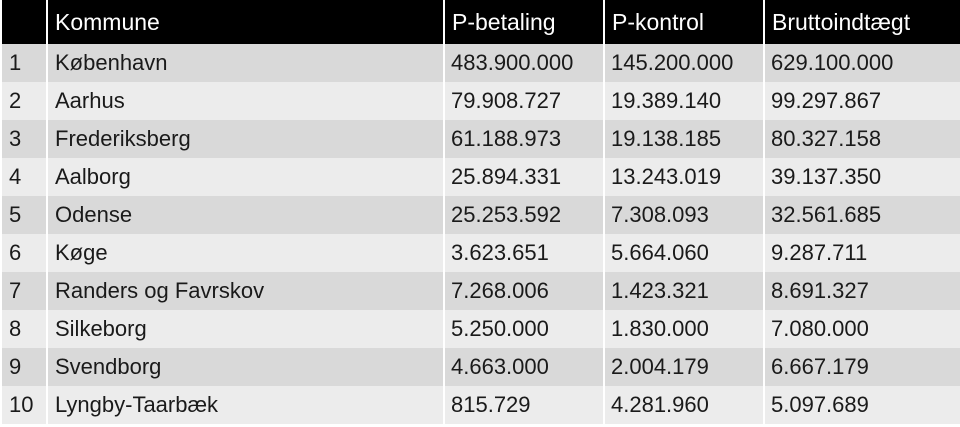 This screenshot has height=427, width=960. Describe the element at coordinates (862, 329) in the screenshot. I see `cell-bruttoindtaegt: 7.080.000` at that location.